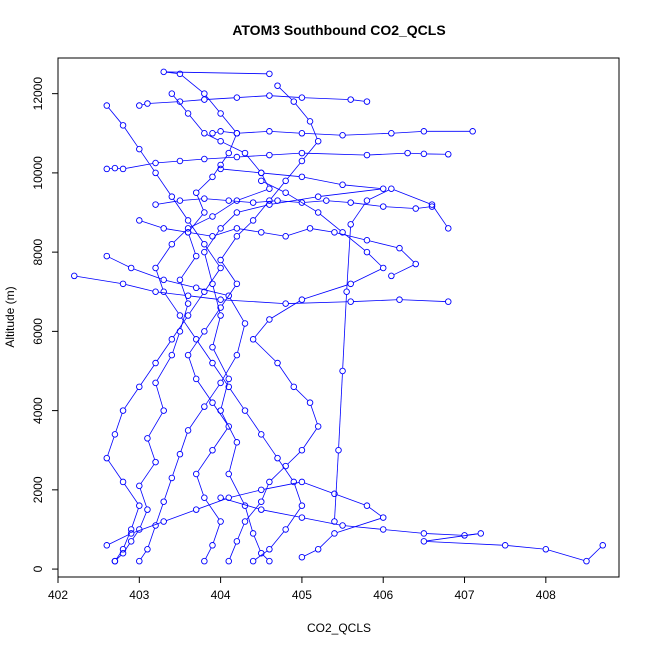  What do you see at coordinates (339, 628) in the screenshot?
I see `x-axis-label: CO2_QCLS` at bounding box center [339, 628].